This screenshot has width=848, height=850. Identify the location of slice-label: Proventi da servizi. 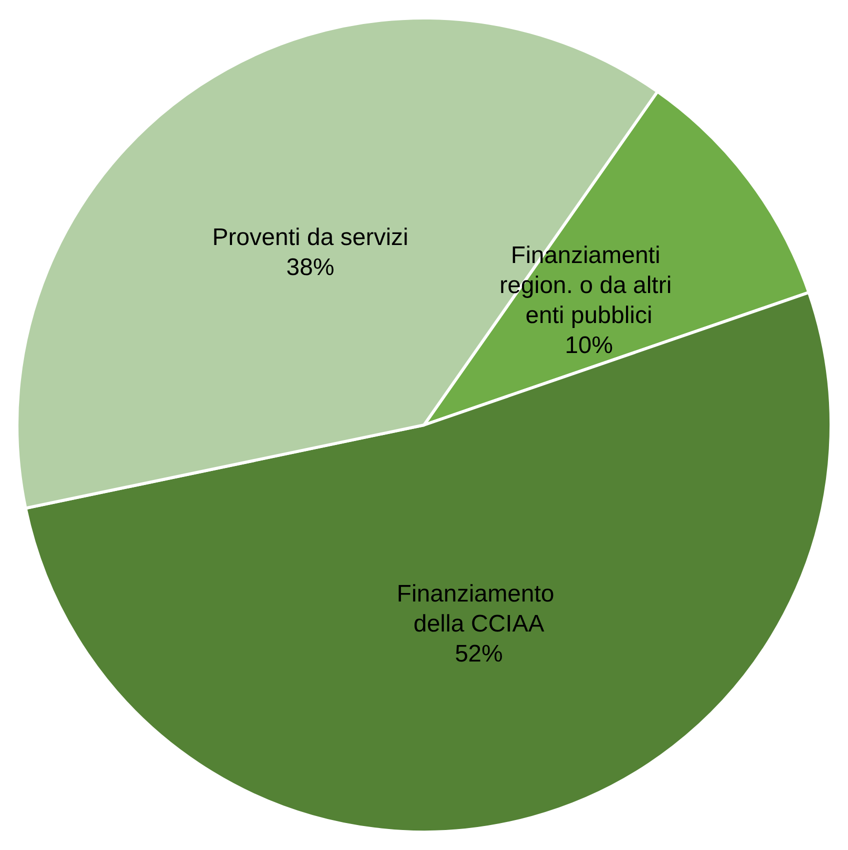
(310, 238).